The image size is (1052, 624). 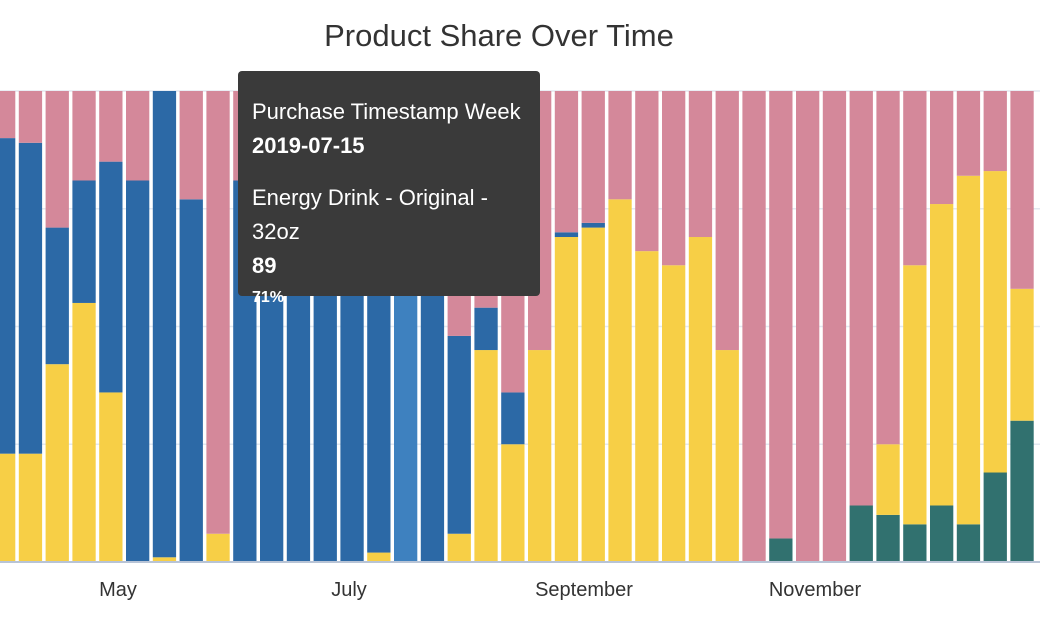 What do you see at coordinates (386, 111) in the screenshot?
I see `tooltip-field-label: Purchase Timestamp Week` at bounding box center [386, 111].